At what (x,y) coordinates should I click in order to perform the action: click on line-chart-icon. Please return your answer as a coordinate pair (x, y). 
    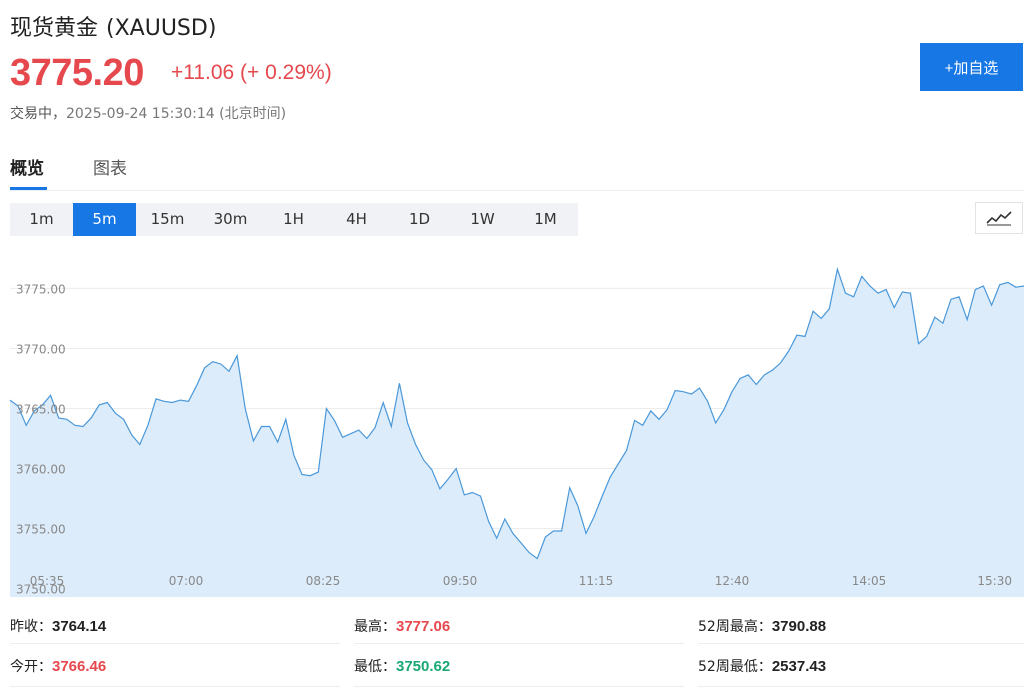
    Looking at the image, I should click on (999, 218).